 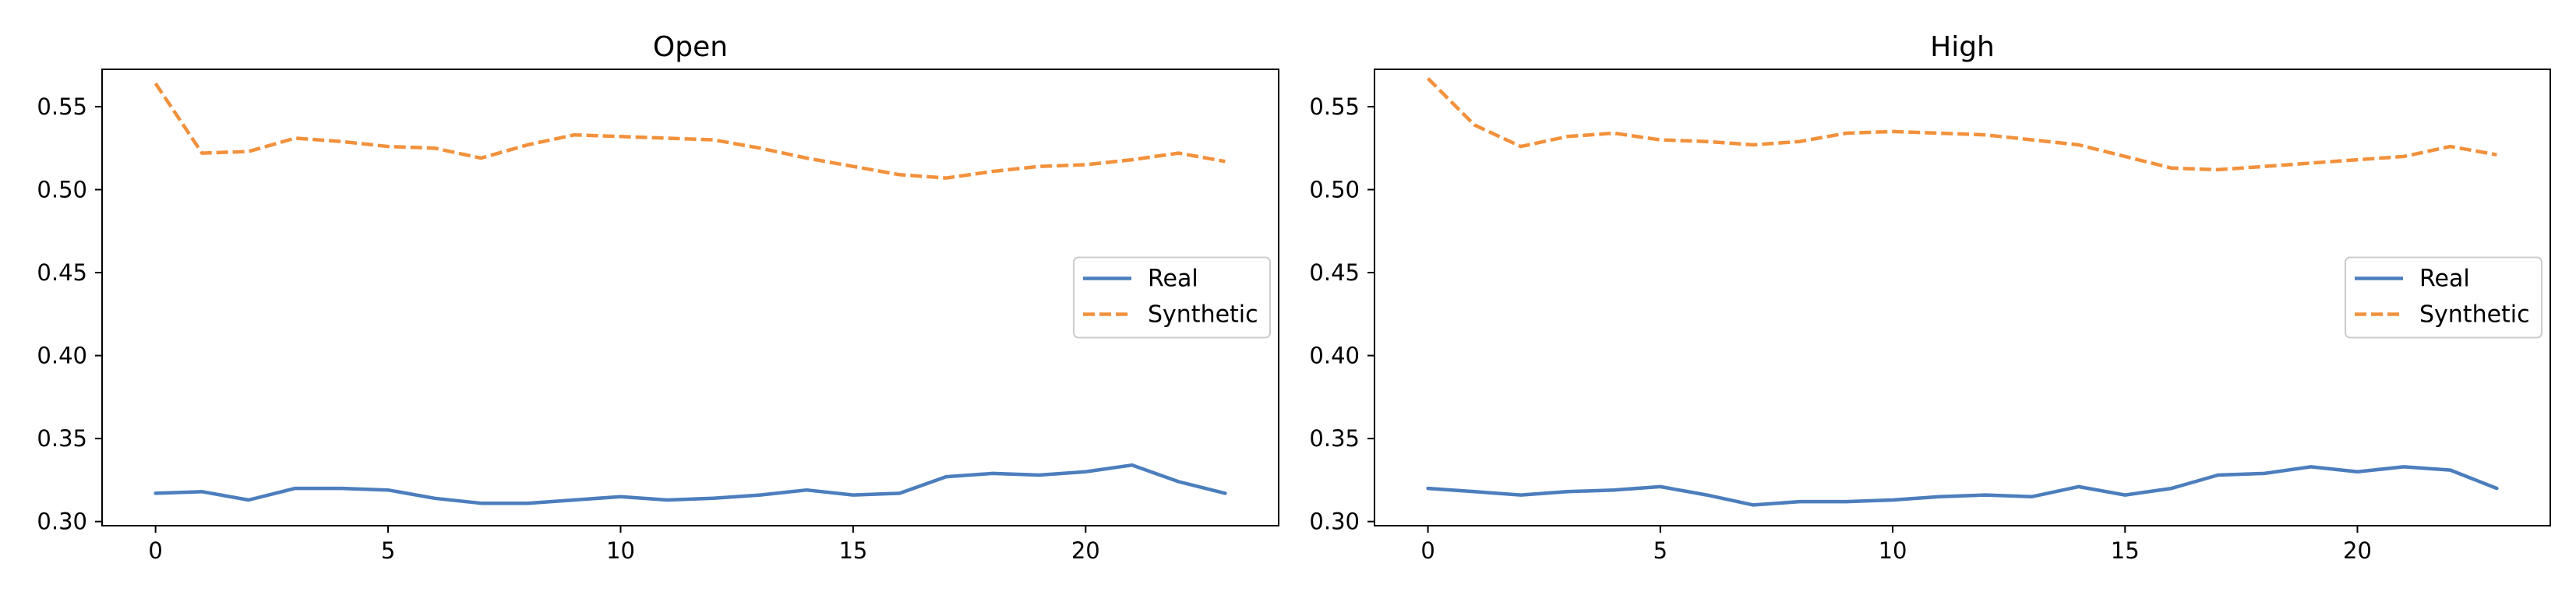 I want to click on chart-title: Open, so click(x=690, y=47).